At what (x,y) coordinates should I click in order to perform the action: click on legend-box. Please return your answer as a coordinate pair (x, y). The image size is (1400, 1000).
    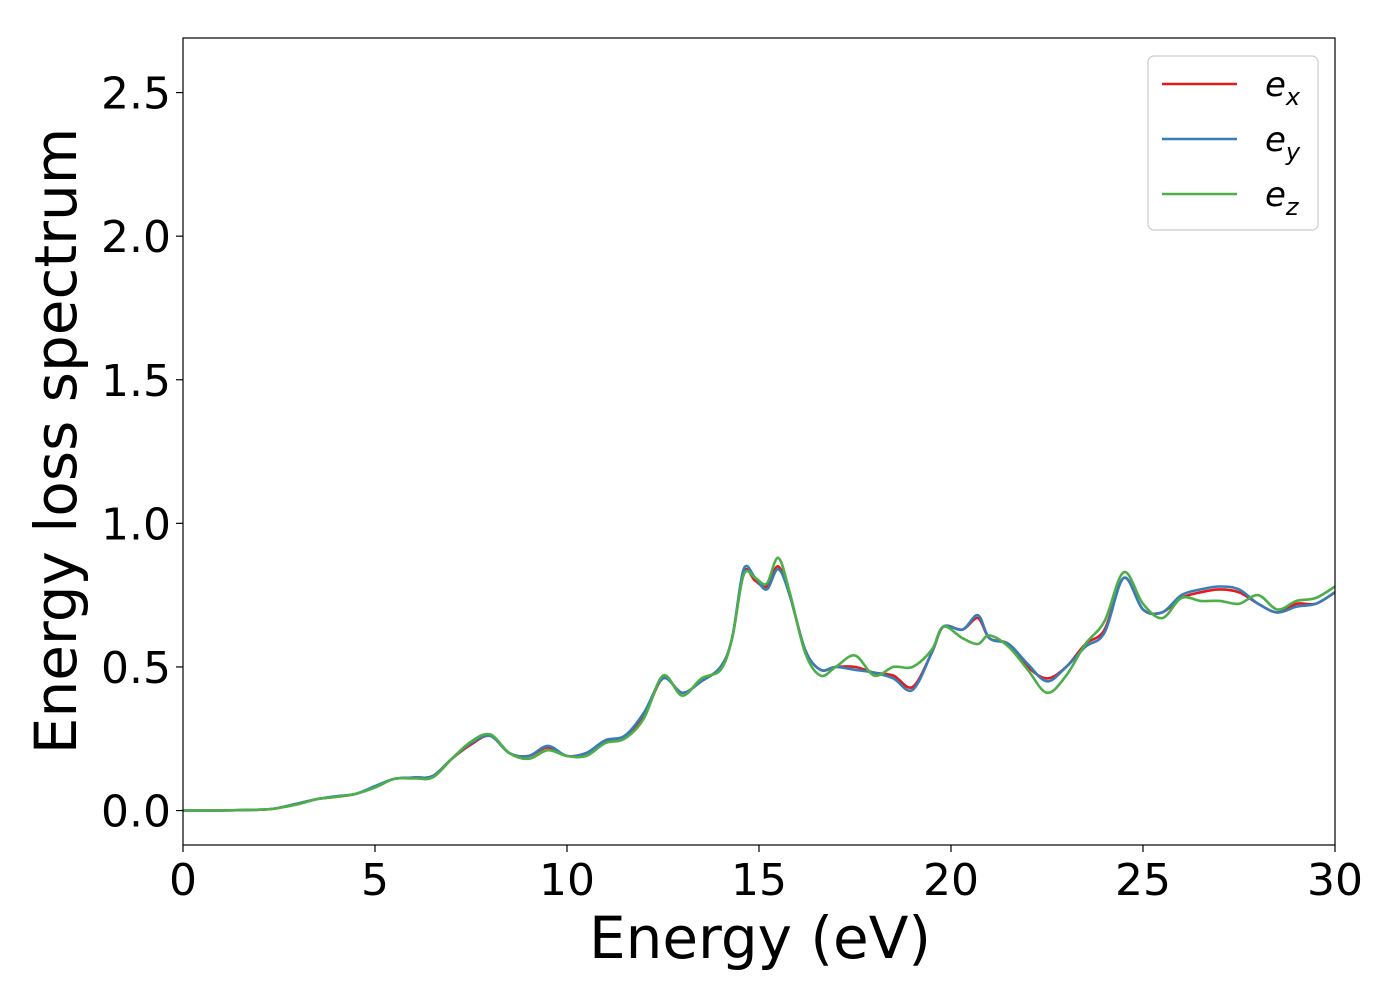
    Looking at the image, I should click on (1233, 143).